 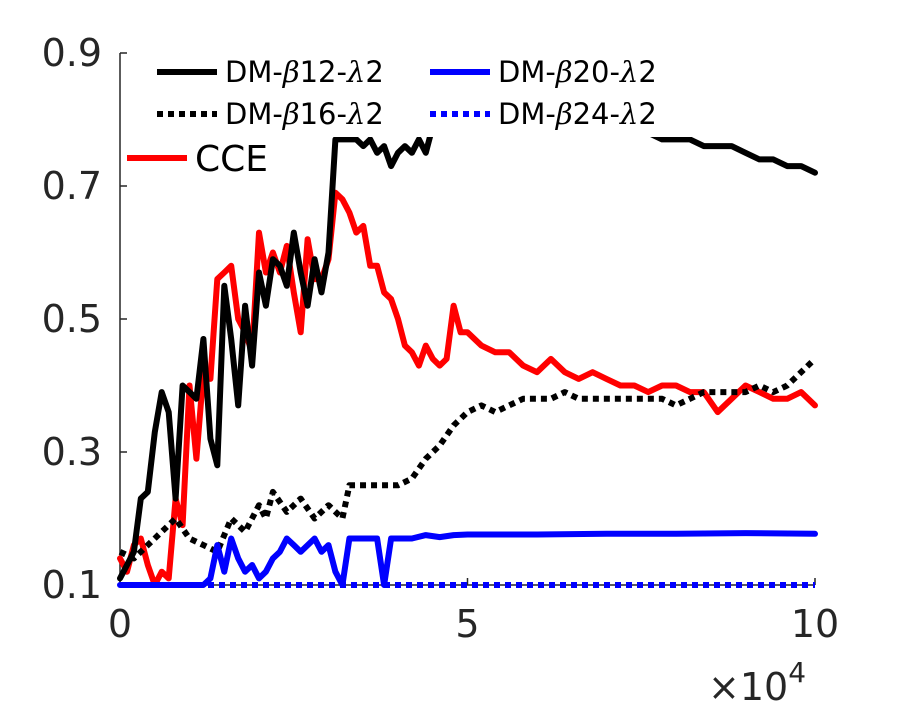 I want to click on x-tick-label: 10, so click(x=815, y=624).